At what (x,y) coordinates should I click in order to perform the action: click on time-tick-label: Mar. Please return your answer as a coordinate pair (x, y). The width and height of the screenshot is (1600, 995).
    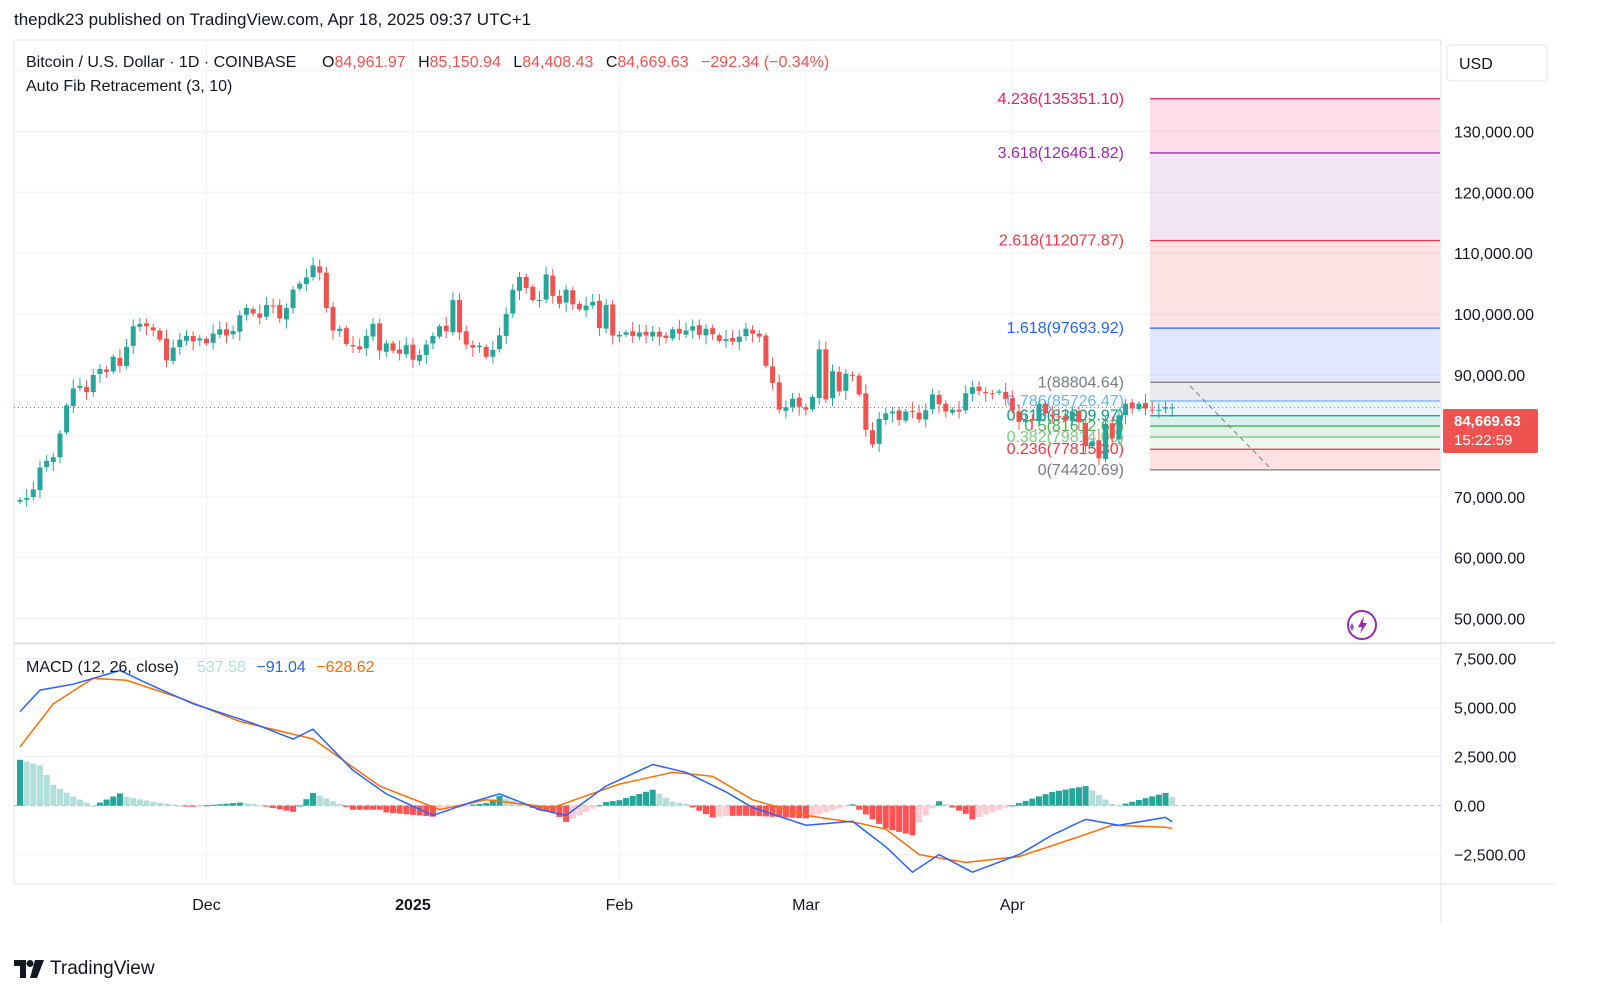
    Looking at the image, I should click on (806, 905).